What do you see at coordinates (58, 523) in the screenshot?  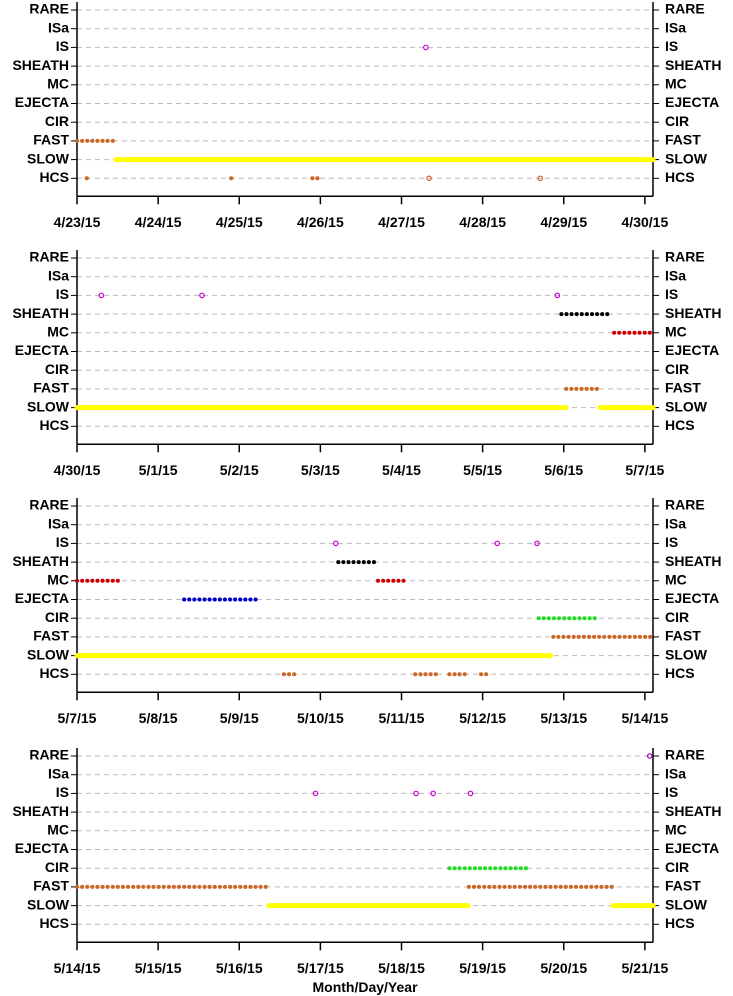 I see `y-tick-label: ISa` at bounding box center [58, 523].